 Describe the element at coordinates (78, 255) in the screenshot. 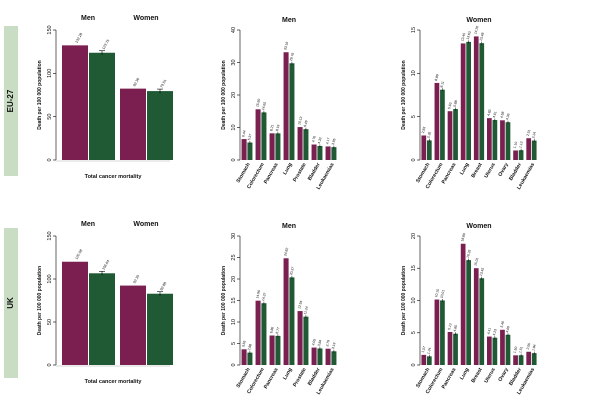

I see `data-label: 120.08` at that location.